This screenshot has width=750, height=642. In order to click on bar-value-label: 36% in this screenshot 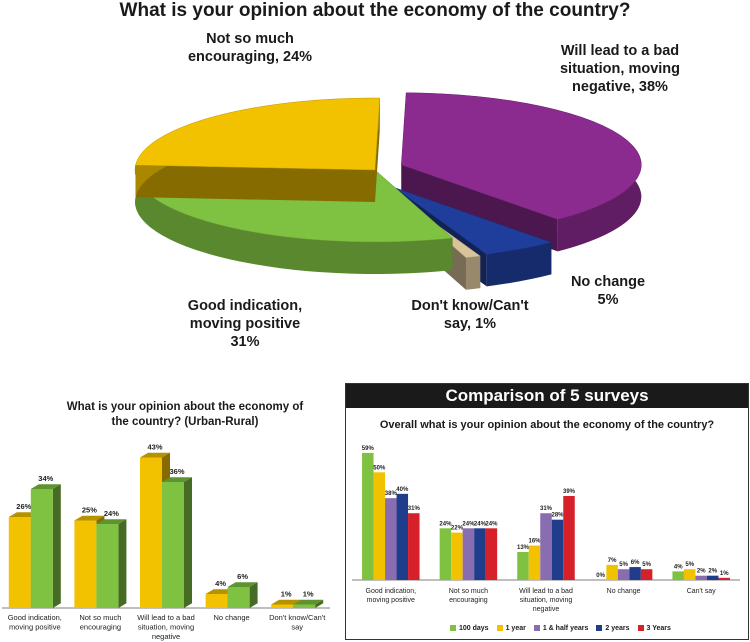, I will do `click(176, 471)`.